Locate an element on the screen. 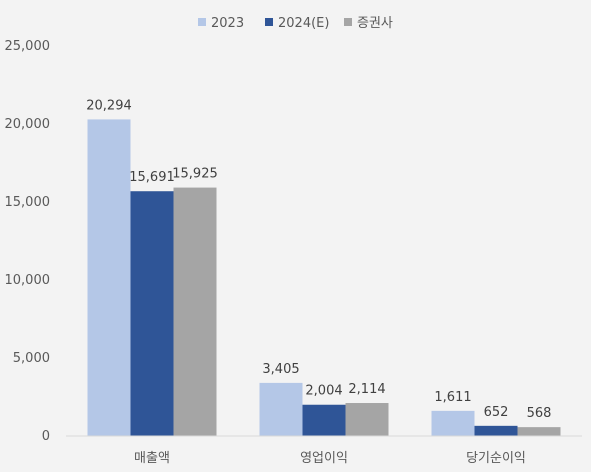 Image resolution: width=591 pixels, height=472 pixels. data-label: 568 is located at coordinates (539, 413).